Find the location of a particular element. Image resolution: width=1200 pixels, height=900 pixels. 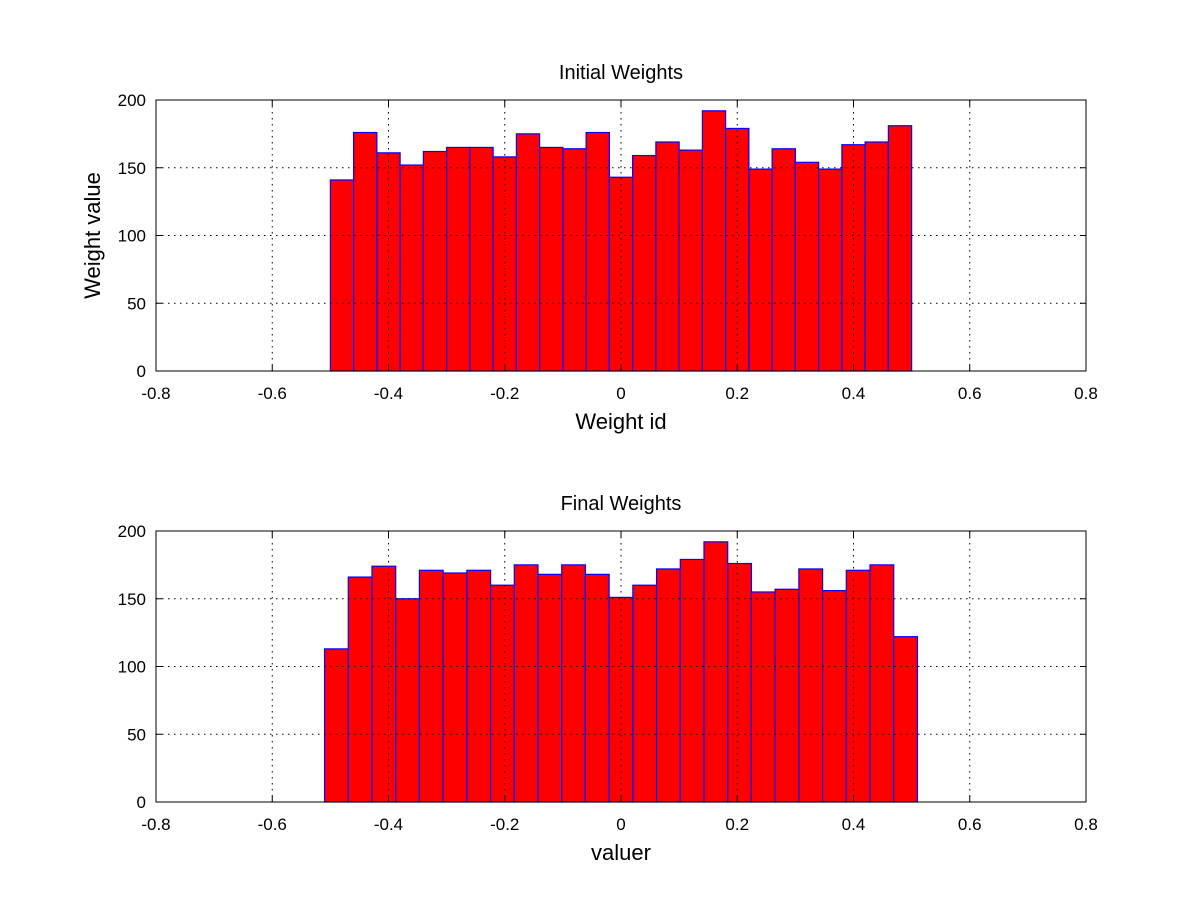

x-axis-label: valuer is located at coordinates (621, 852).